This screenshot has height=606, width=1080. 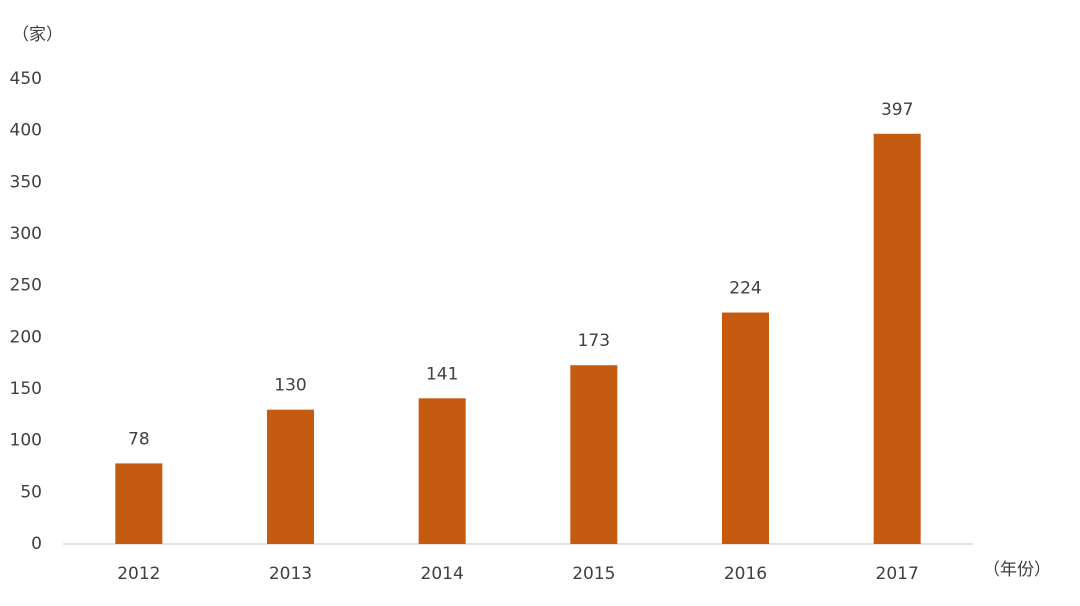 I want to click on data-label: 130, so click(x=290, y=386).